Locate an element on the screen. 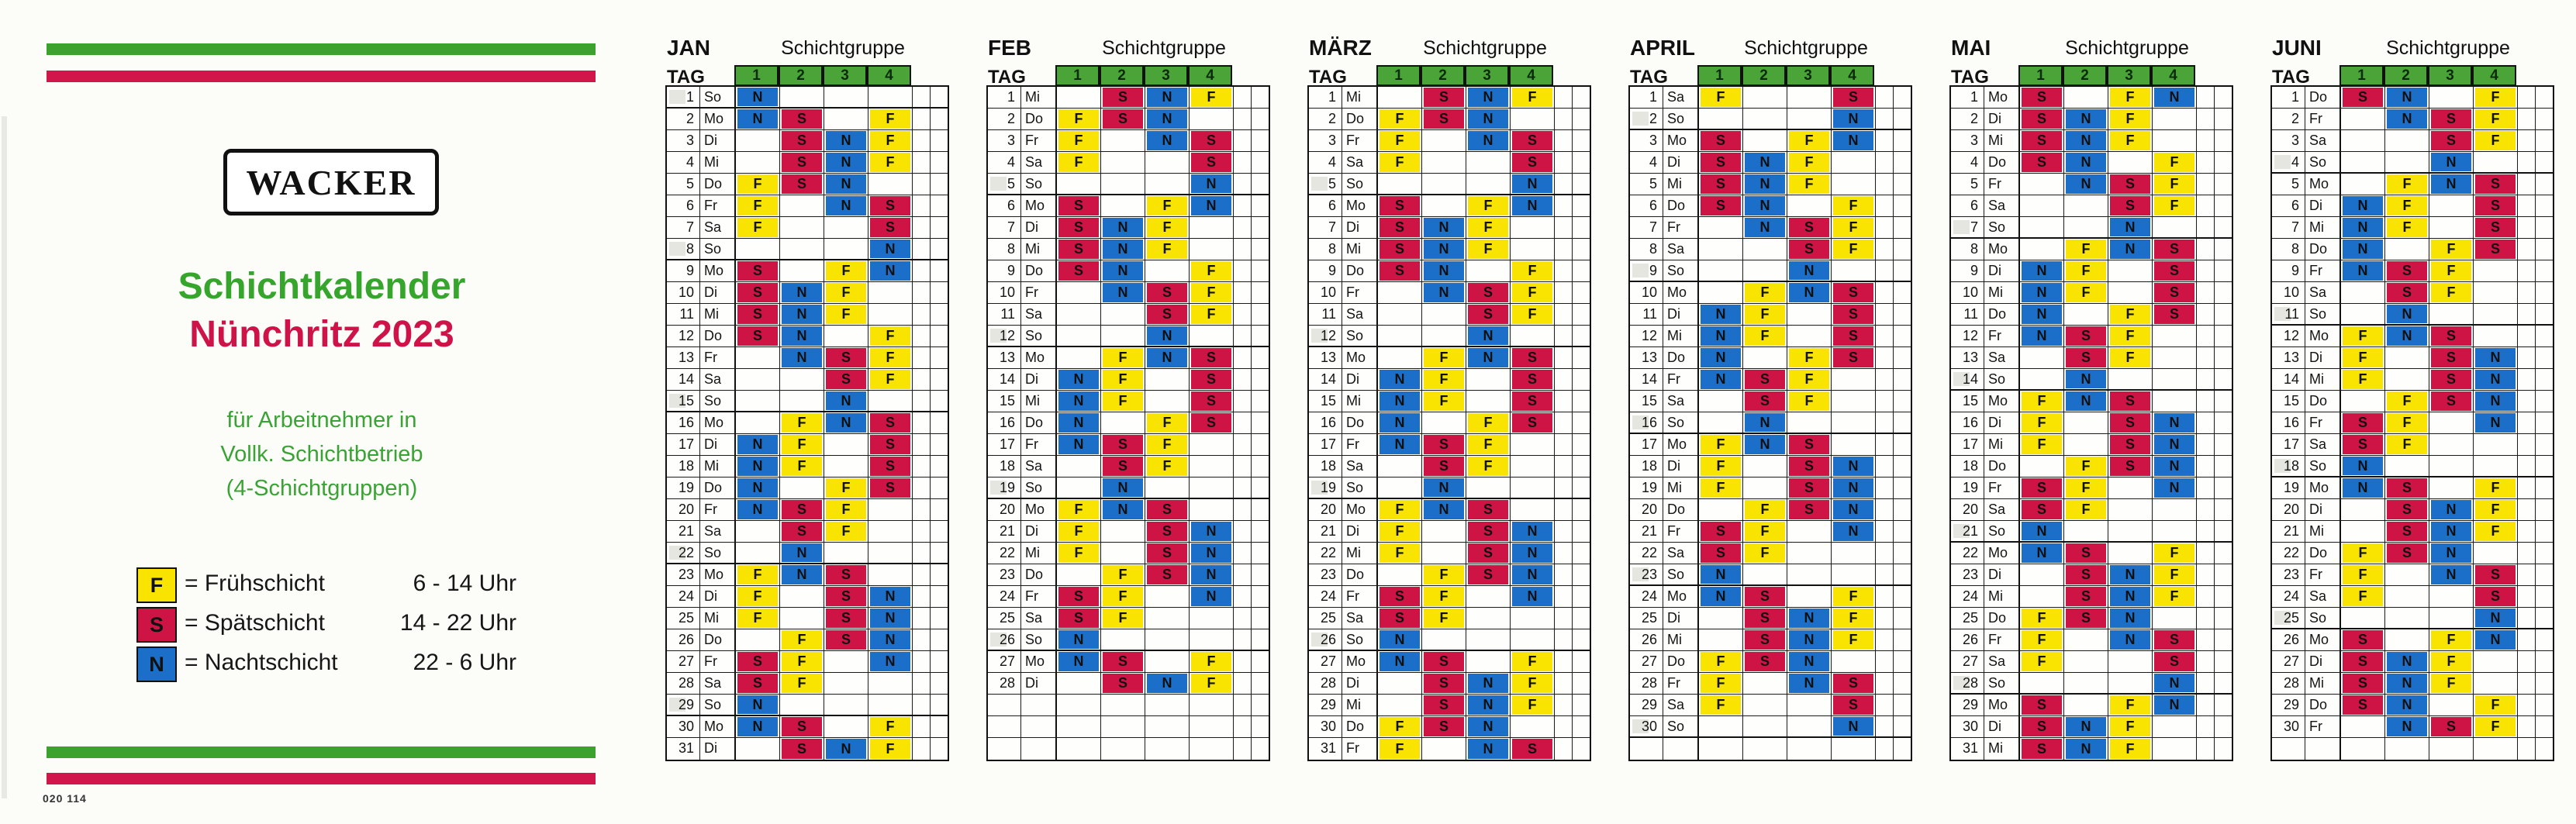 The width and height of the screenshot is (2576, 824). shift-cell-group-1: N is located at coordinates (758, 509).